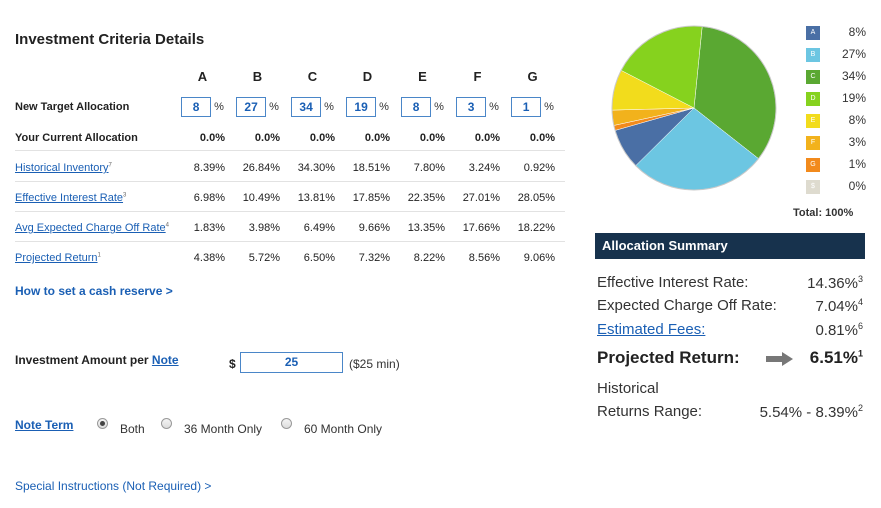  Describe the element at coordinates (209, 168) in the screenshot. I see `table-cell: 8.39%` at that location.